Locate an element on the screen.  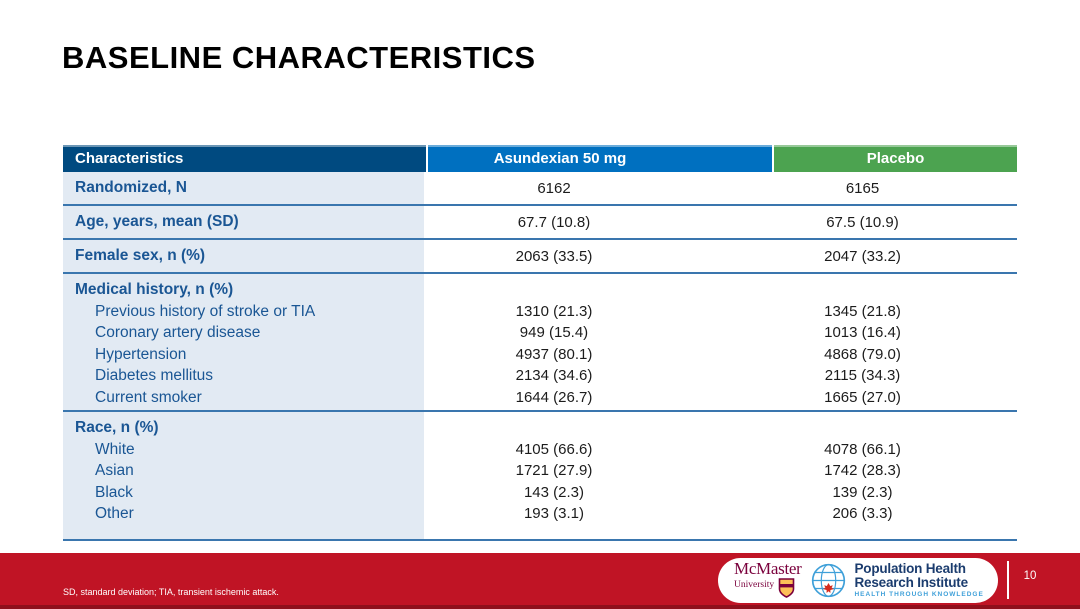
value-text: 67.5 (10.9) is located at coordinates (862, 222).